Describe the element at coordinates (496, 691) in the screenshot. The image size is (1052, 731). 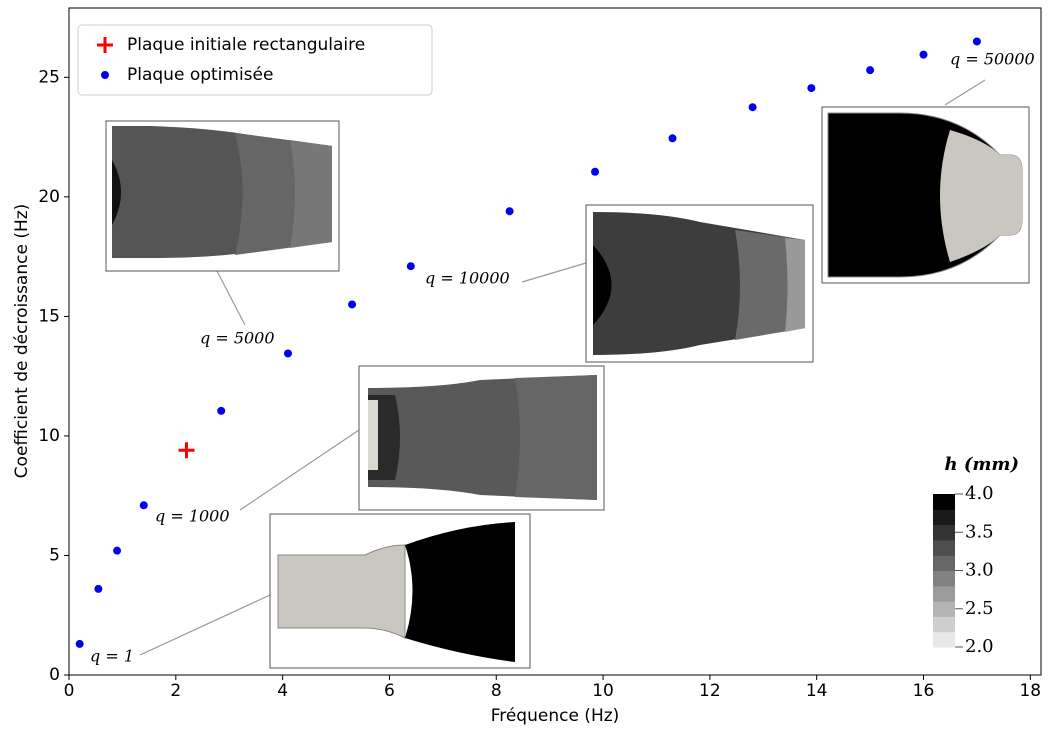
I see `x-tick-label: 8` at that location.